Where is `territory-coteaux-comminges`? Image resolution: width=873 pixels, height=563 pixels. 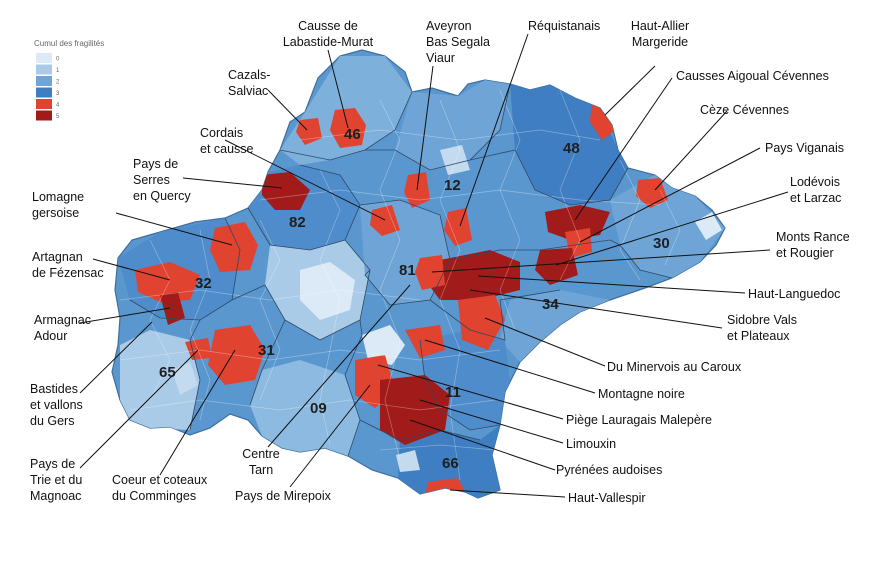
territory-coteaux-comminges is located at coordinates (236, 355).